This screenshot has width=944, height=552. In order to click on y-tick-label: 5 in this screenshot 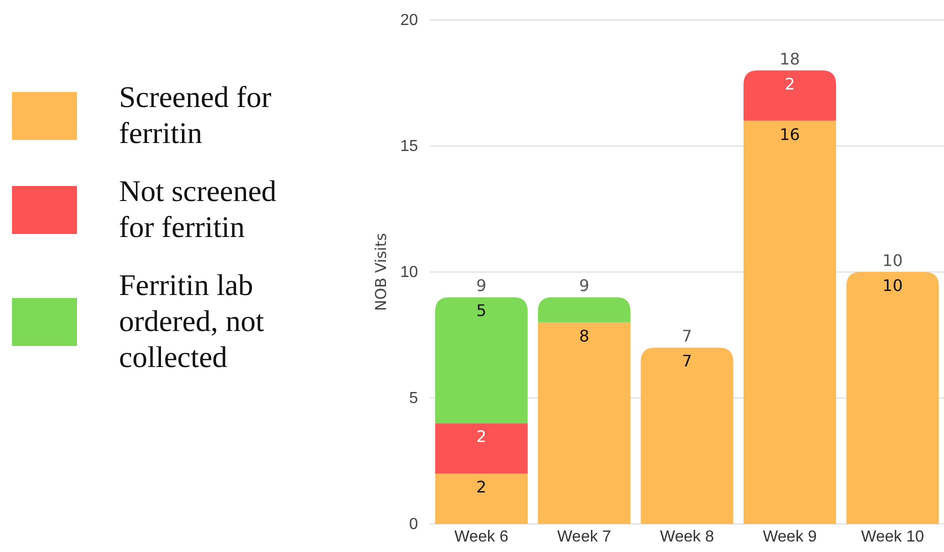, I will do `click(413, 399)`.